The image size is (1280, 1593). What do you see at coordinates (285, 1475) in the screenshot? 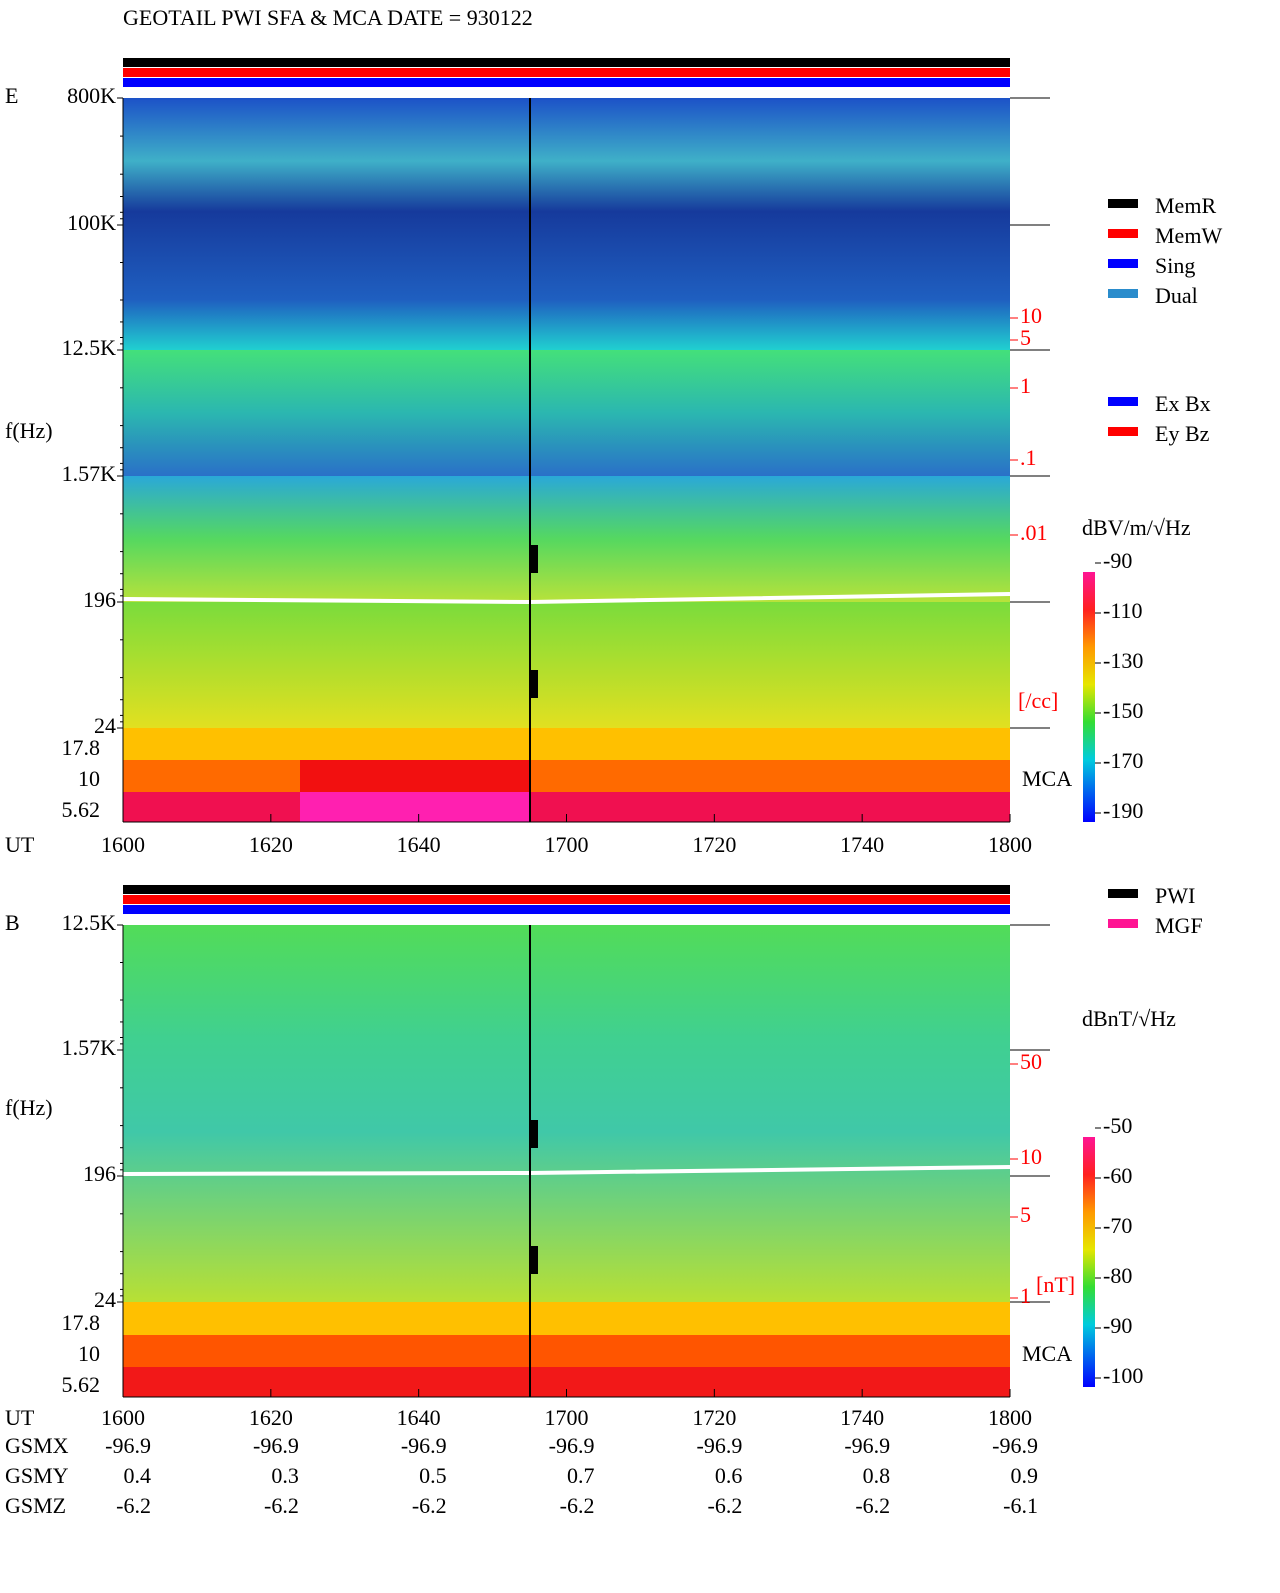
I see `orbit-value: 0.3` at bounding box center [285, 1475].